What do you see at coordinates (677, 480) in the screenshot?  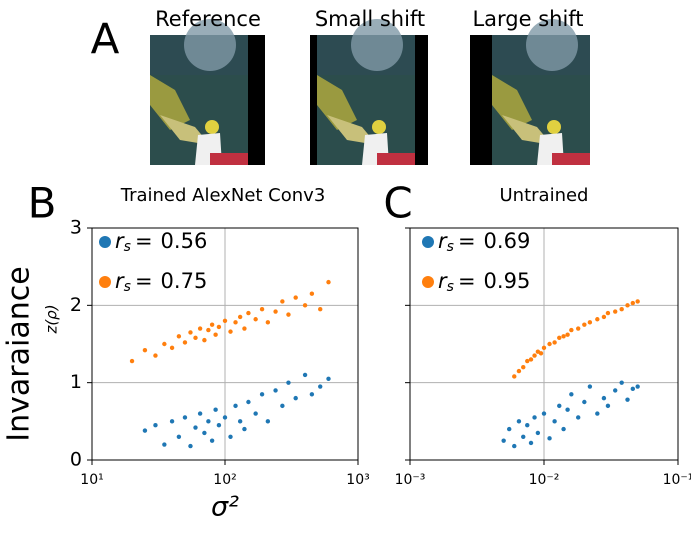 I see `x-tick-label: 10⁻¹` at bounding box center [677, 480].